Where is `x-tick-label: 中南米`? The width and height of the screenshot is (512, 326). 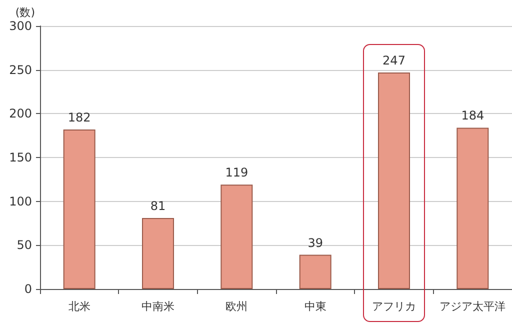
x-tick-label: 中南米 is located at coordinates (158, 306).